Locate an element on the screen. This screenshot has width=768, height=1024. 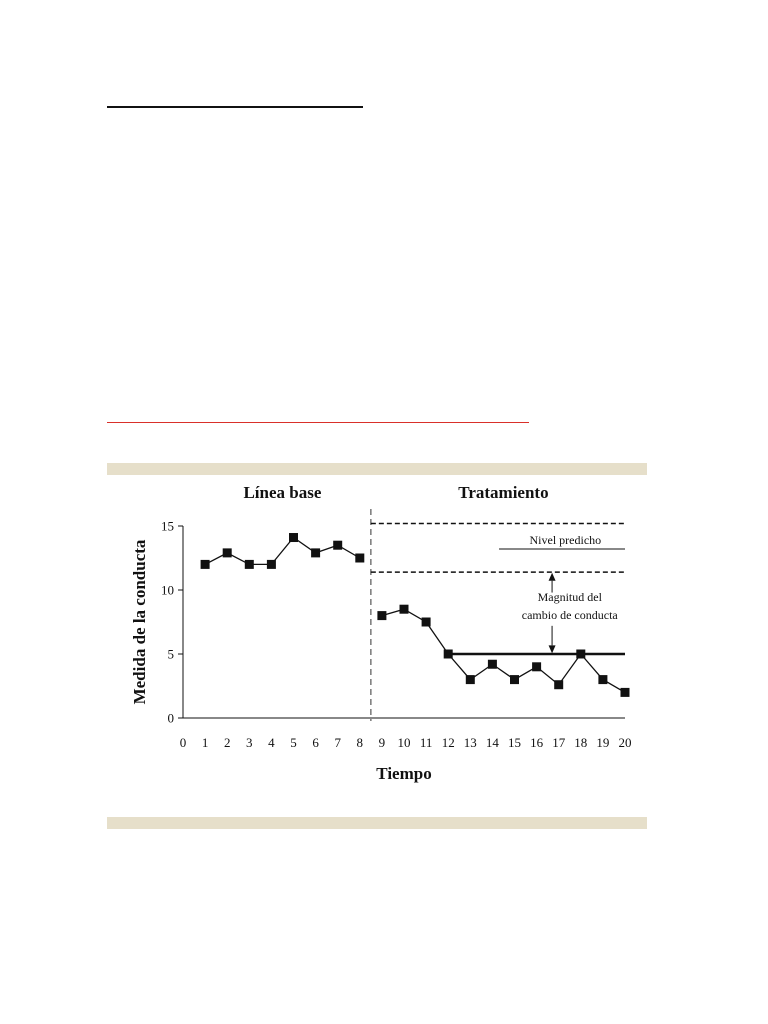
x-tick-label: 7 is located at coordinates (337, 742).